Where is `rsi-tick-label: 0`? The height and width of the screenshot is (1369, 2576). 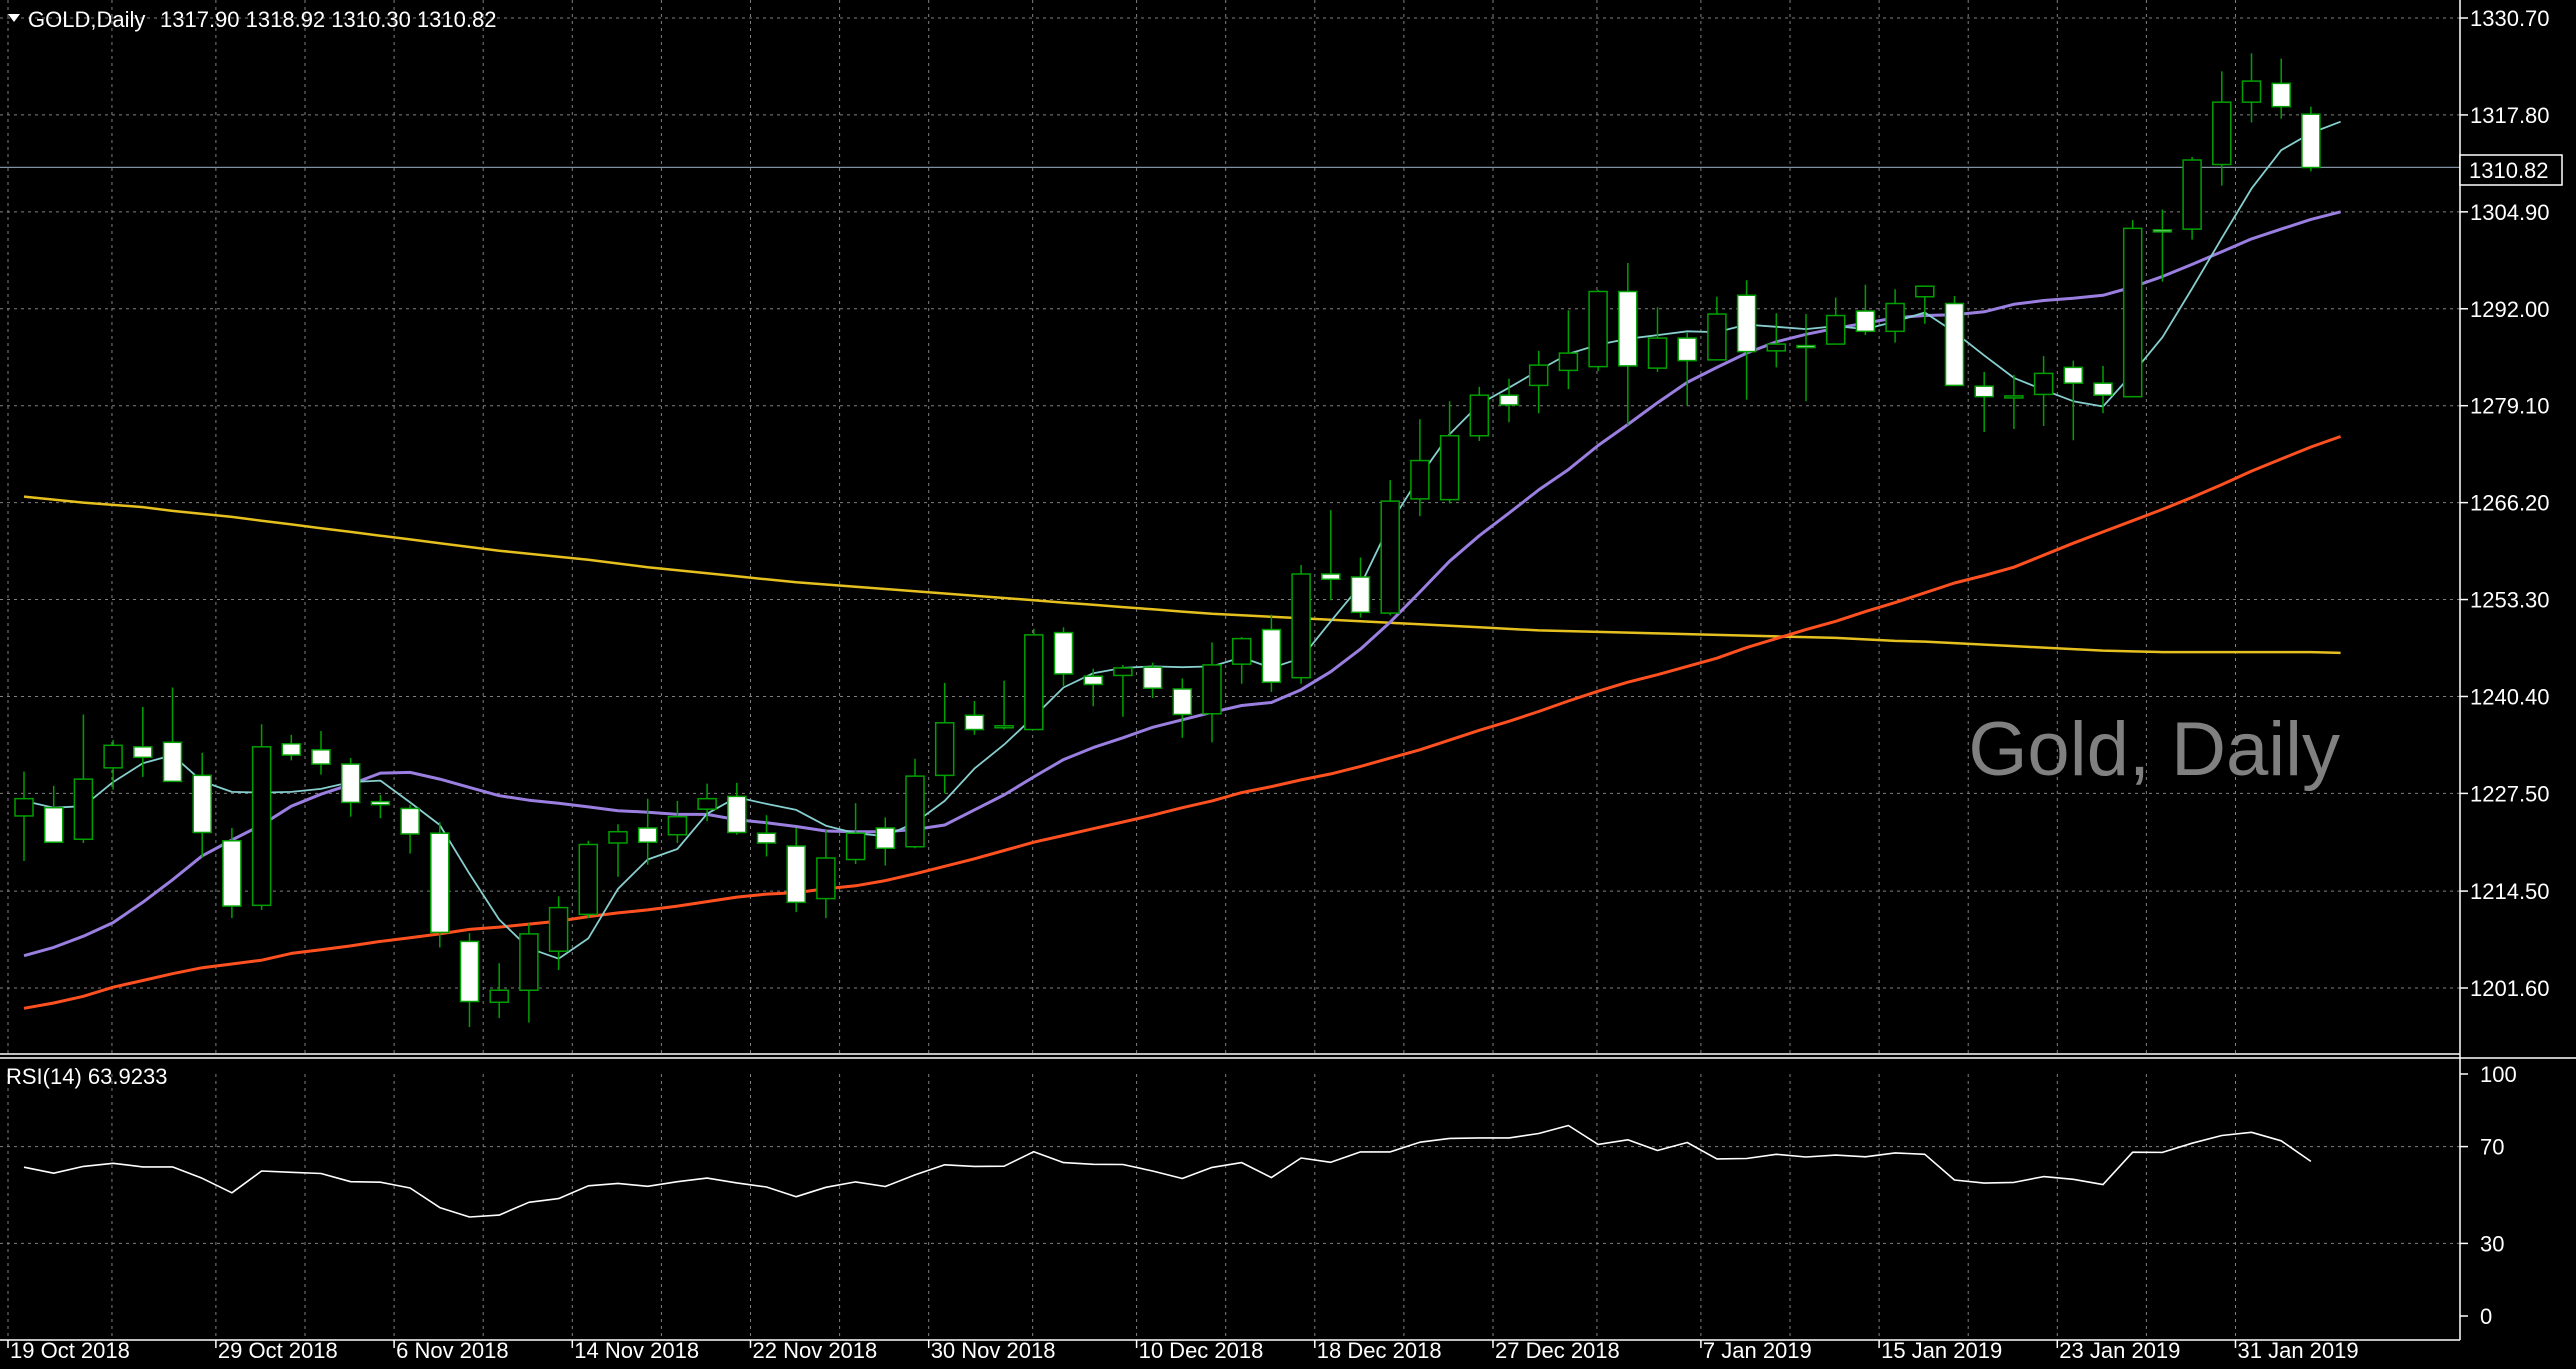 rsi-tick-label: 0 is located at coordinates (2486, 1316).